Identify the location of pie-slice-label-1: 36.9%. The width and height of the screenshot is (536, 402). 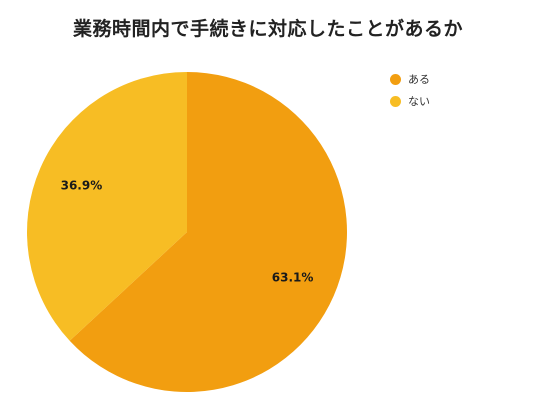
(82, 185).